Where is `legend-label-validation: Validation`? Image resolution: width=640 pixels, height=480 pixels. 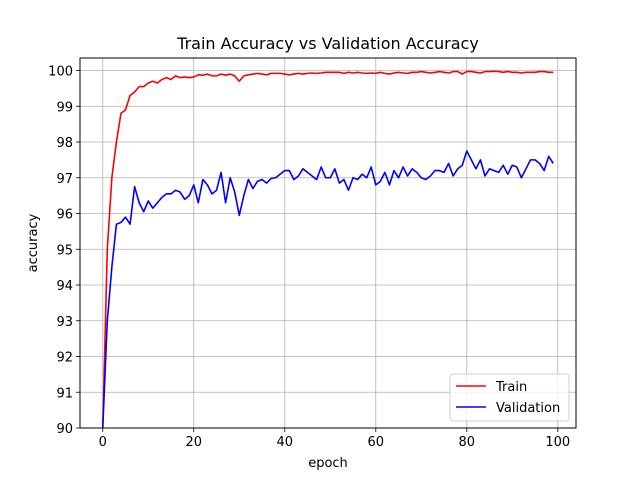
legend-label-validation: Validation is located at coordinates (528, 408).